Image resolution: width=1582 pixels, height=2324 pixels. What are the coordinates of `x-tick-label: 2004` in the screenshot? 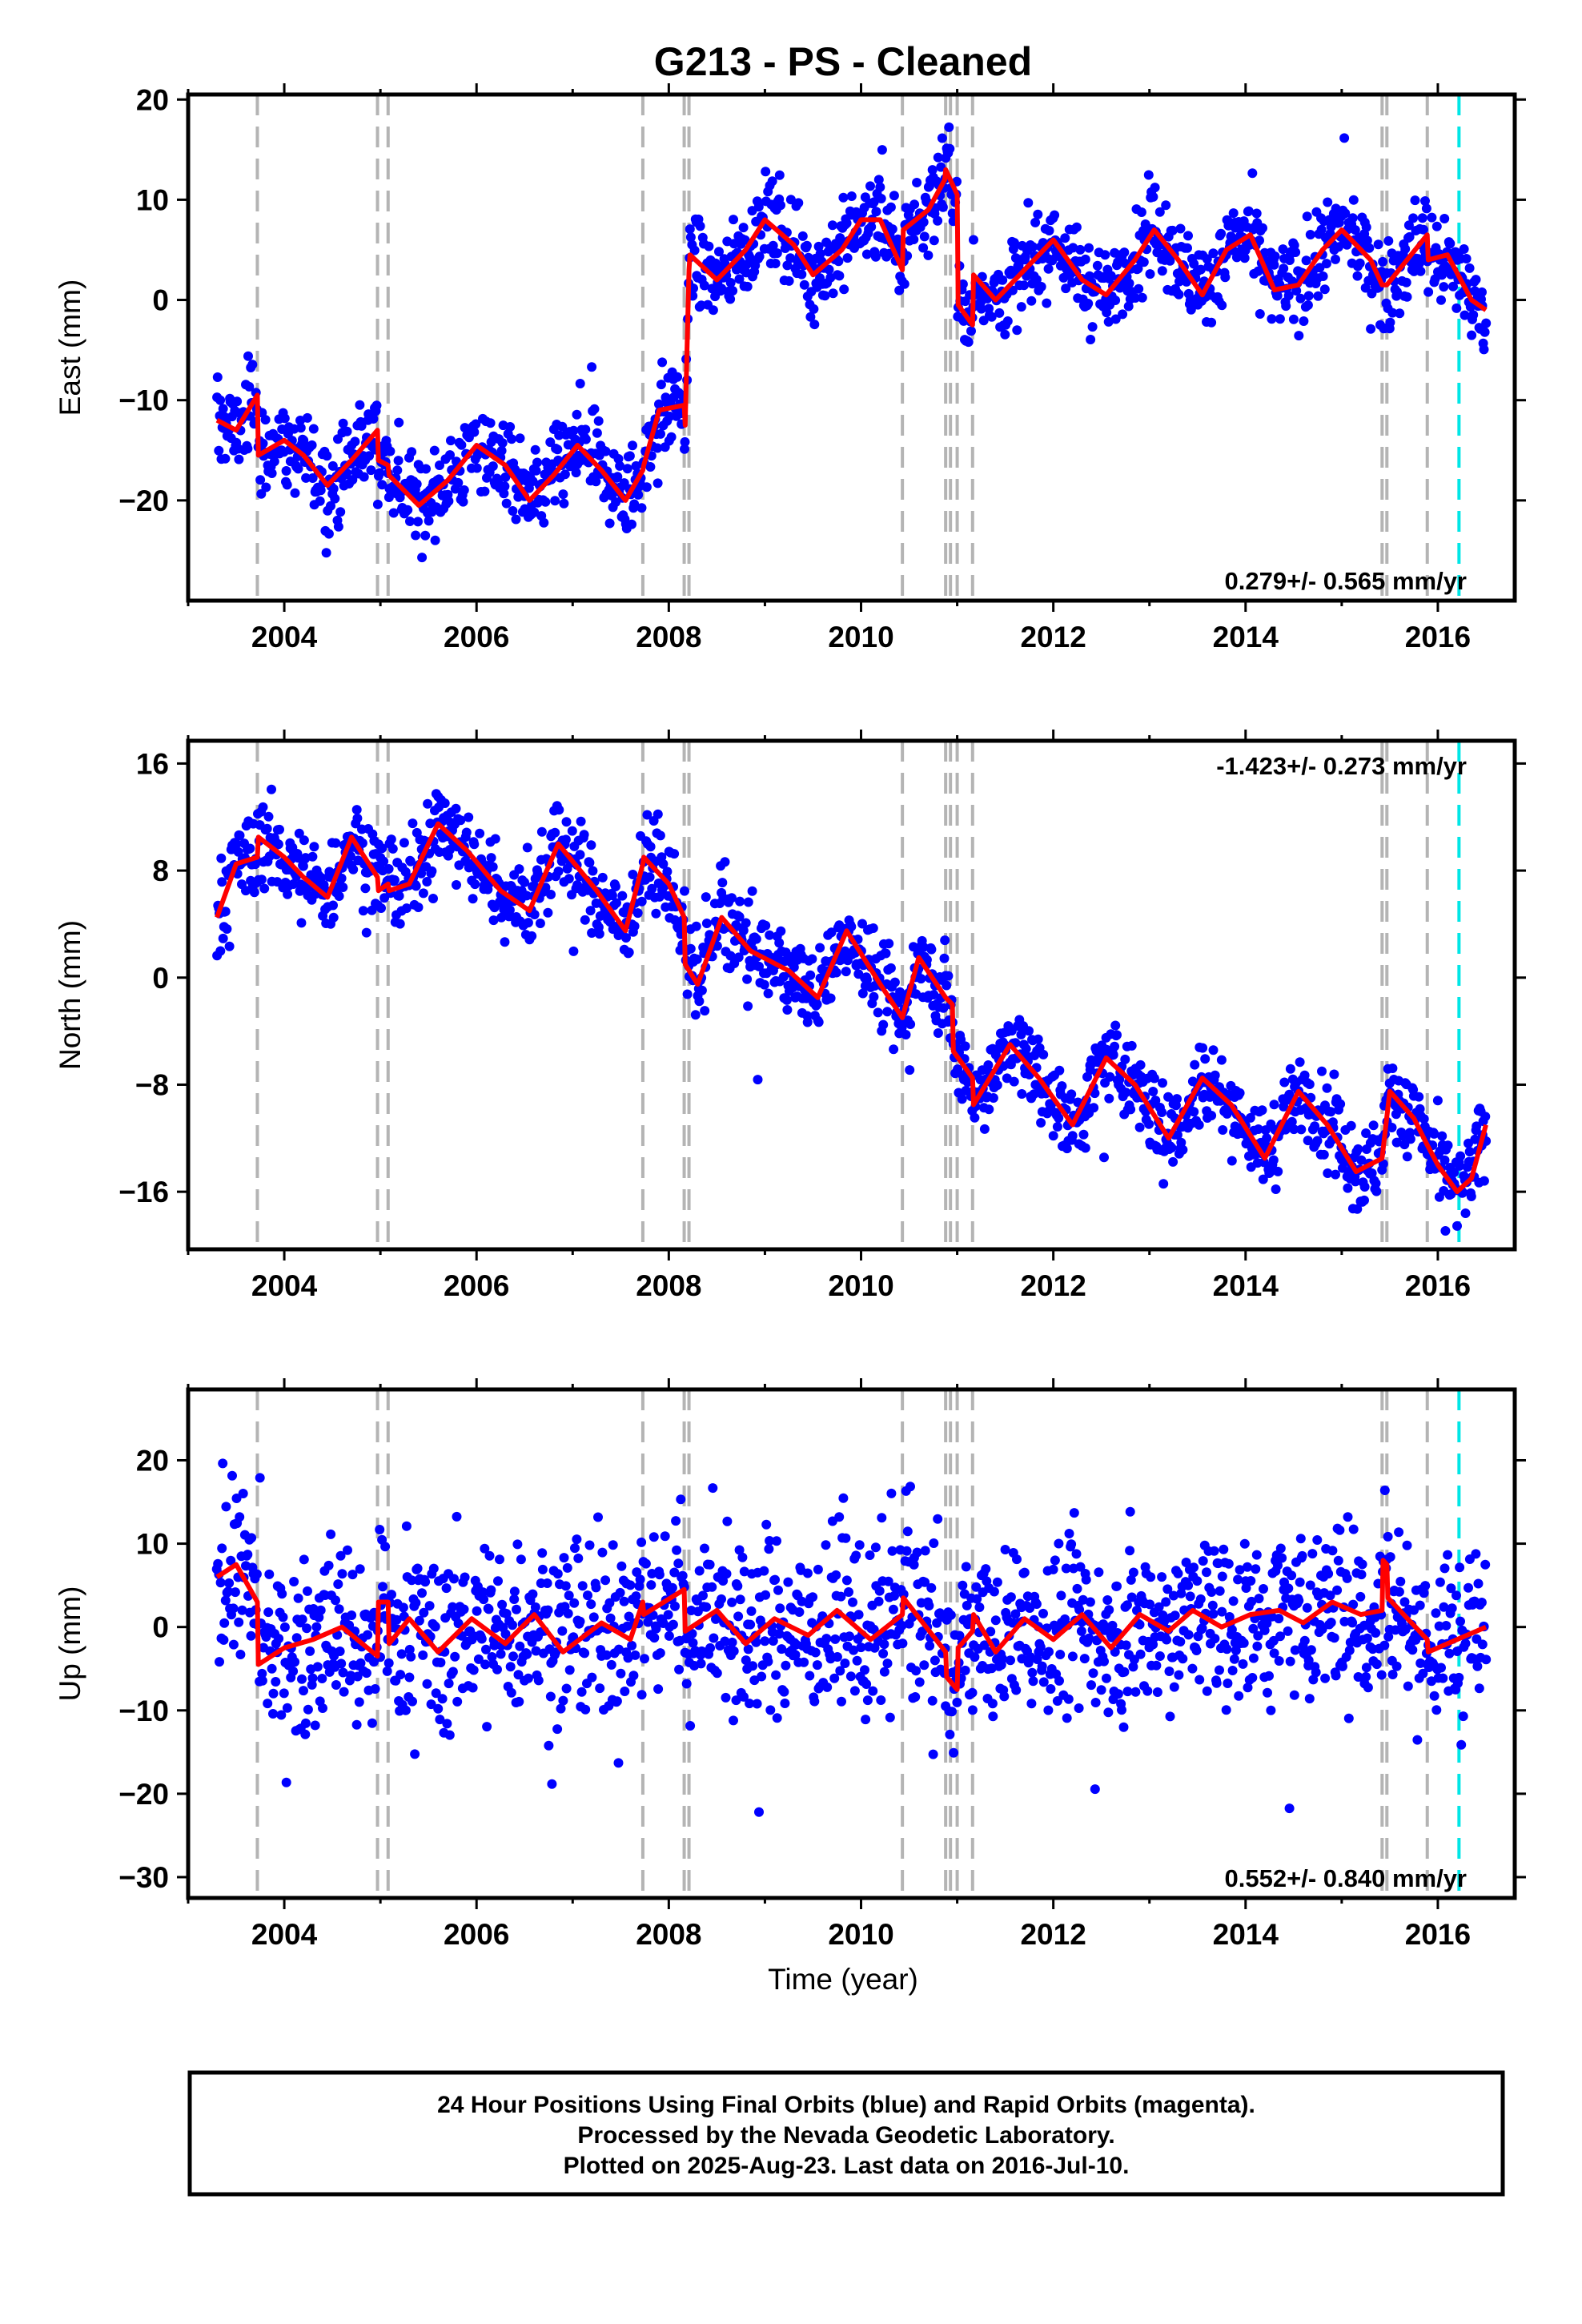 It's located at (284, 637).